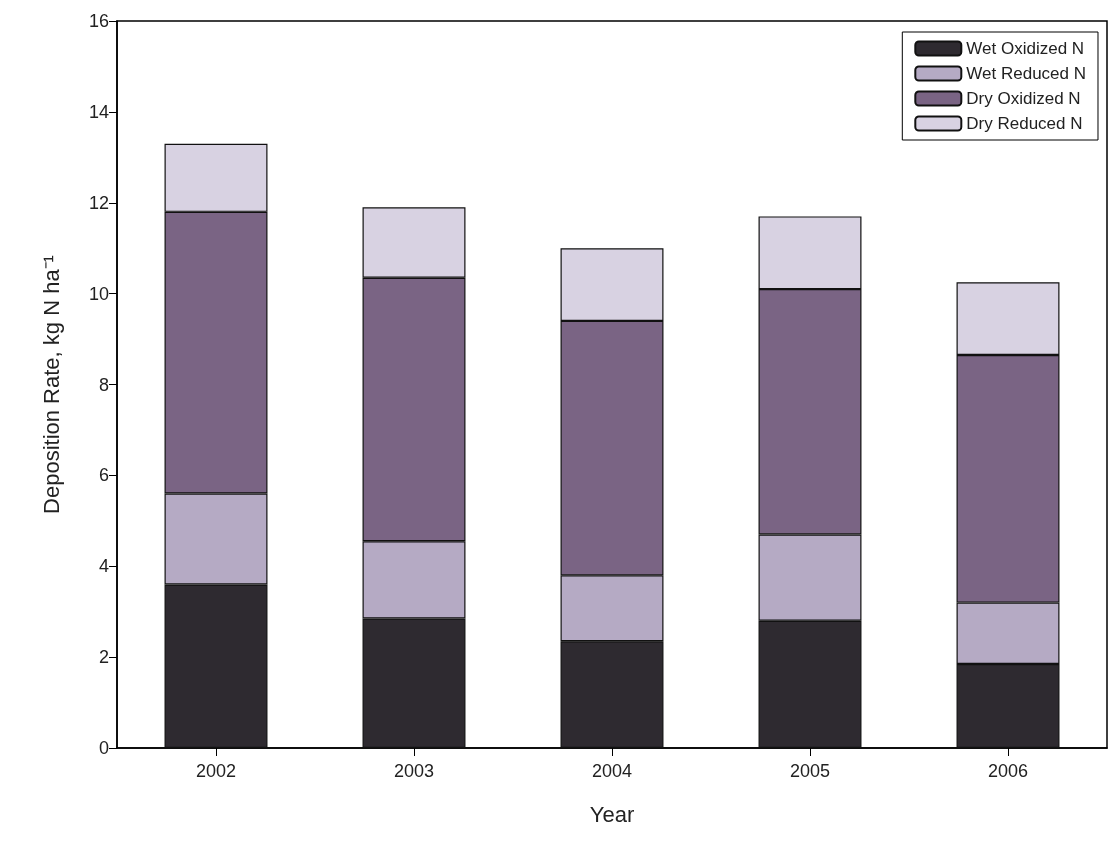 The height and width of the screenshot is (857, 1108). Describe the element at coordinates (414, 771) in the screenshot. I see `x-tick-label: 2003` at that location.